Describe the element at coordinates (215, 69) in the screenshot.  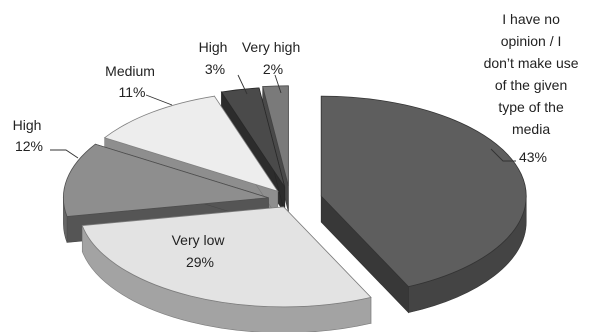
I see `value-high-3: 3%` at that location.